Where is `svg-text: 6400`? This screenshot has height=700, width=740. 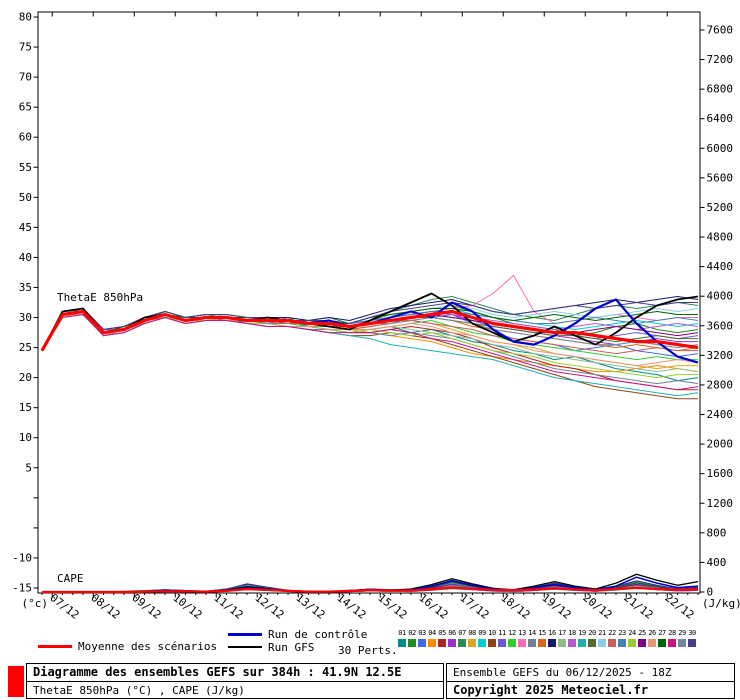
svg-text: 6400 is located at coordinates (720, 118).